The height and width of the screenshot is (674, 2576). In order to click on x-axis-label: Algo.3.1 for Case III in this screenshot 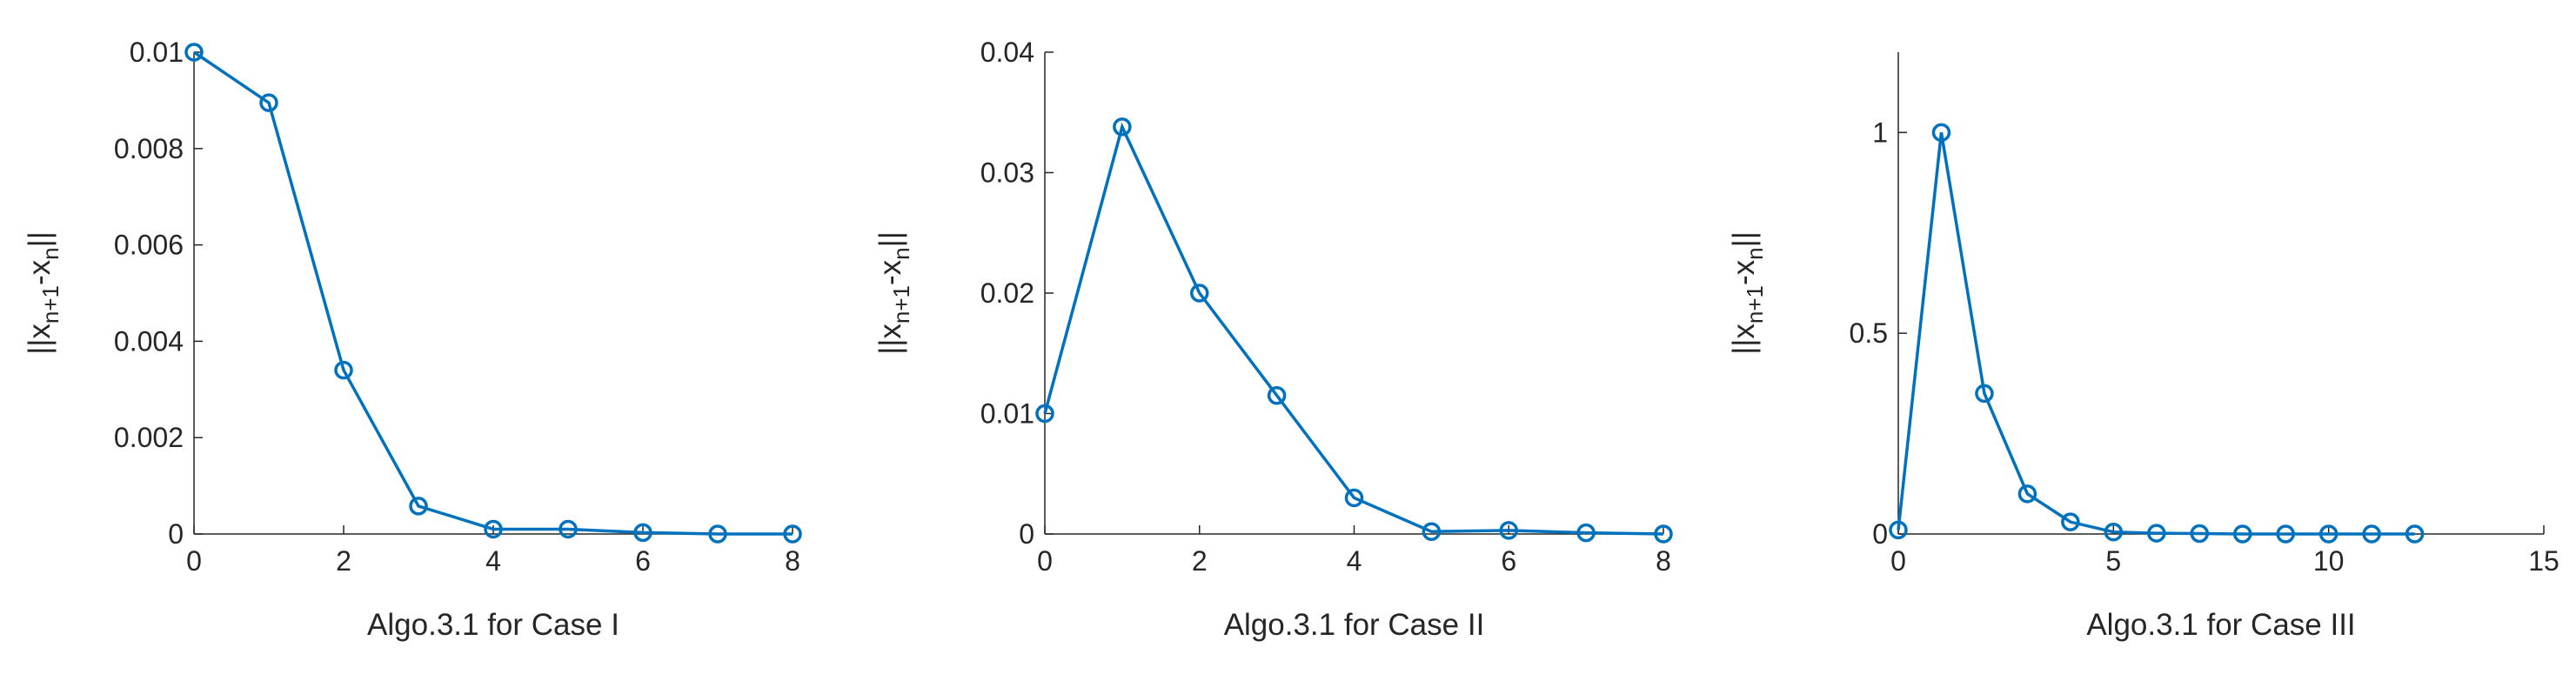, I will do `click(2220, 625)`.